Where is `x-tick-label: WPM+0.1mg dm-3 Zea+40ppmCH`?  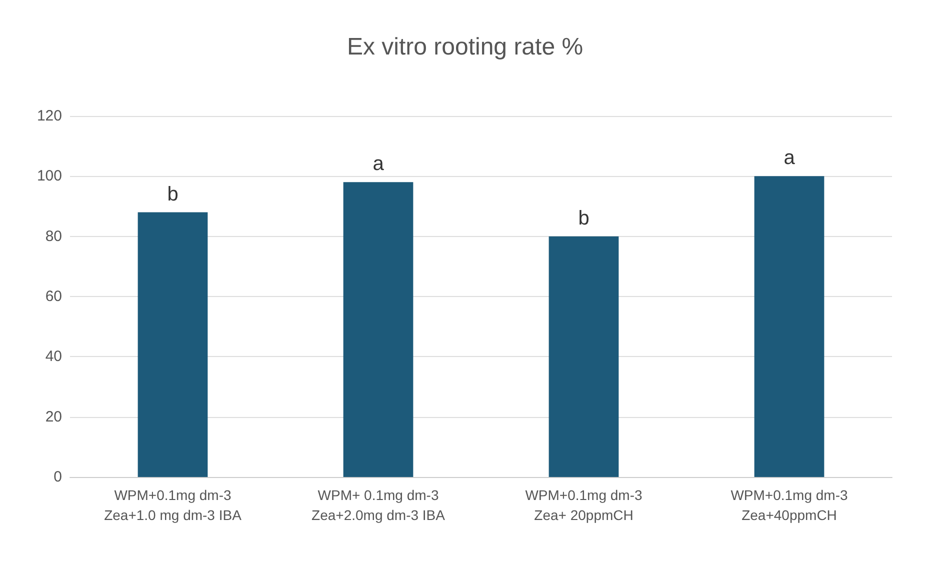
x-tick-label: WPM+0.1mg dm-3 Zea+40ppmCH is located at coordinates (789, 505).